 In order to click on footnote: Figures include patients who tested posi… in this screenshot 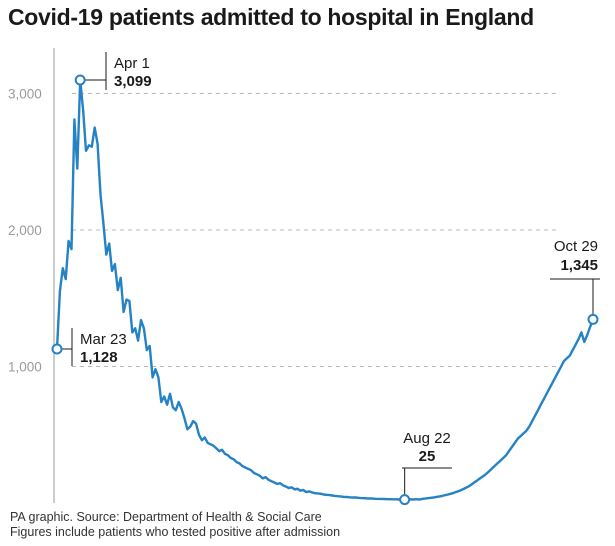, I will do `click(175, 532)`.